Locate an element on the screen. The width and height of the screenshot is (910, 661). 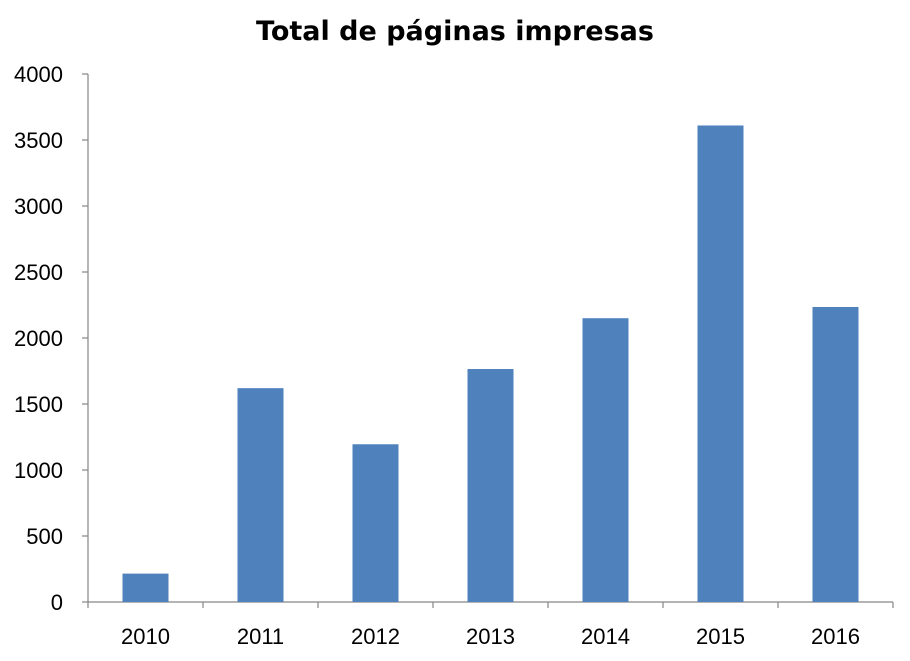
bar-2012 is located at coordinates (375, 523).